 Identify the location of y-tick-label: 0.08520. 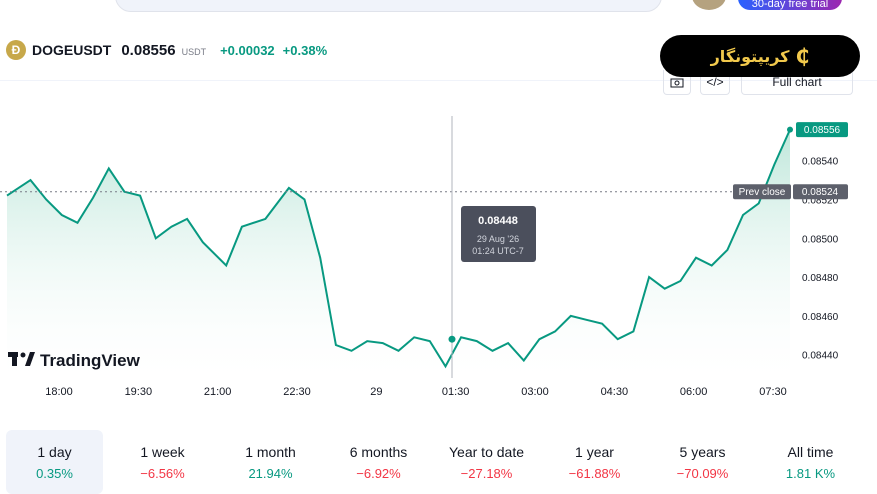
(820, 200).